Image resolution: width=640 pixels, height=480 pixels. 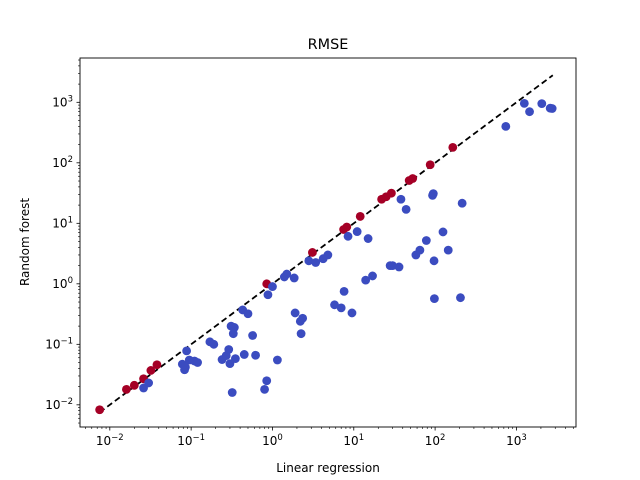 I want to click on x-axis-label: Linear regression, so click(x=328, y=468).